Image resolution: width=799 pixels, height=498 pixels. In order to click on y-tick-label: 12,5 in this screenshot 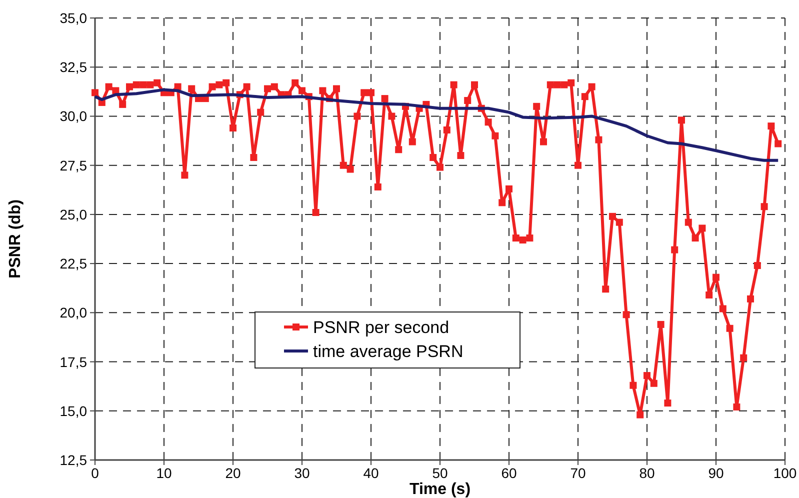, I will do `click(74, 460)`.